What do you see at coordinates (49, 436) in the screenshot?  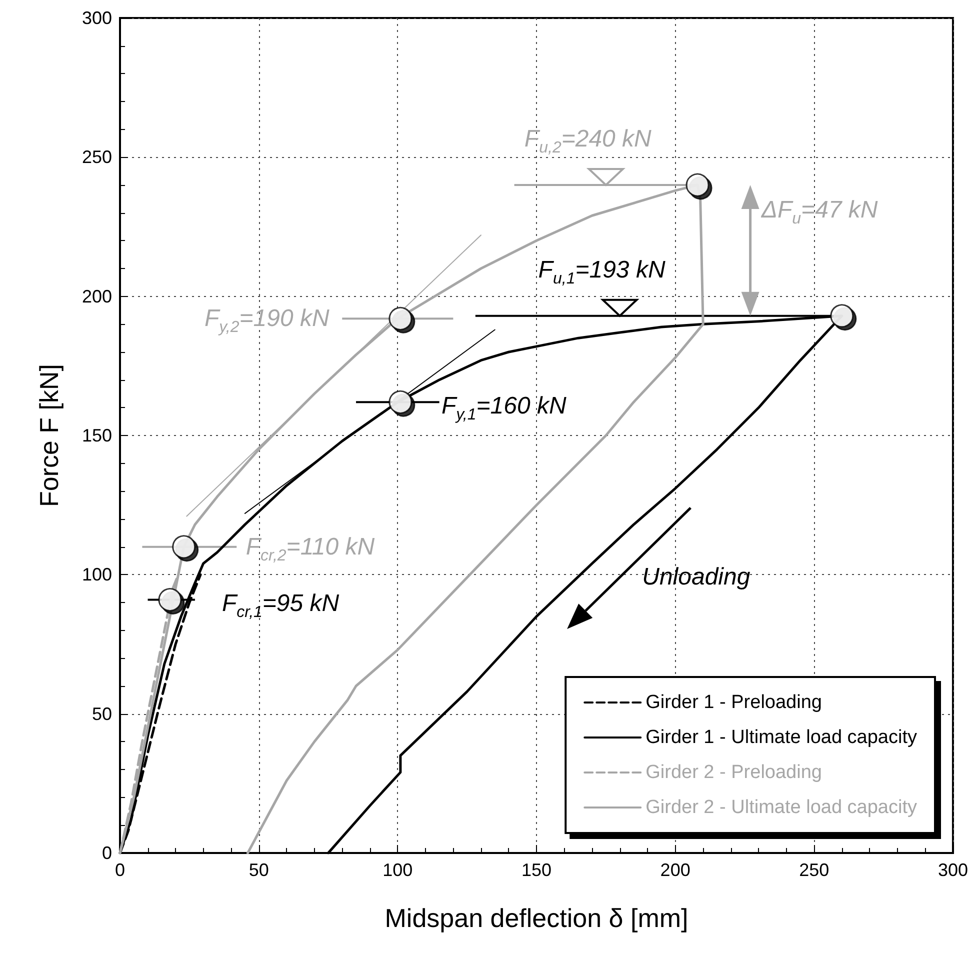 I see `y-axis-title: Force F [kN]` at bounding box center [49, 436].